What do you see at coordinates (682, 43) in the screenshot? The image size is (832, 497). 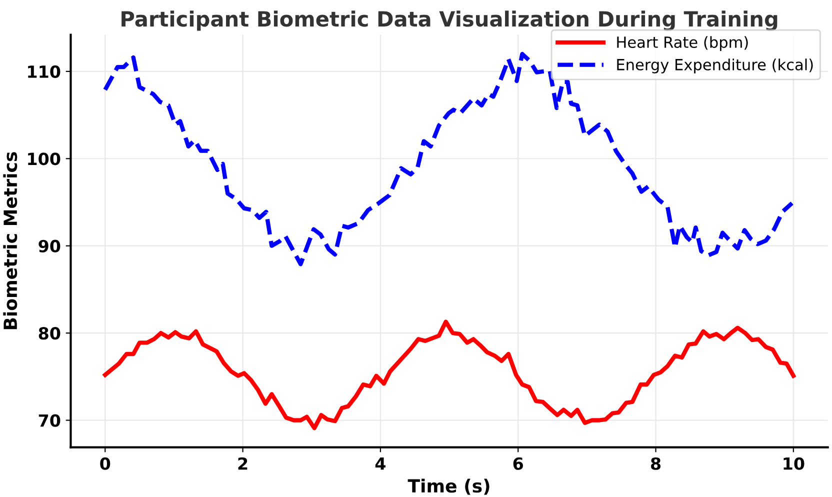 I see `legend-label: Heart Rate (bpm)` at bounding box center [682, 43].